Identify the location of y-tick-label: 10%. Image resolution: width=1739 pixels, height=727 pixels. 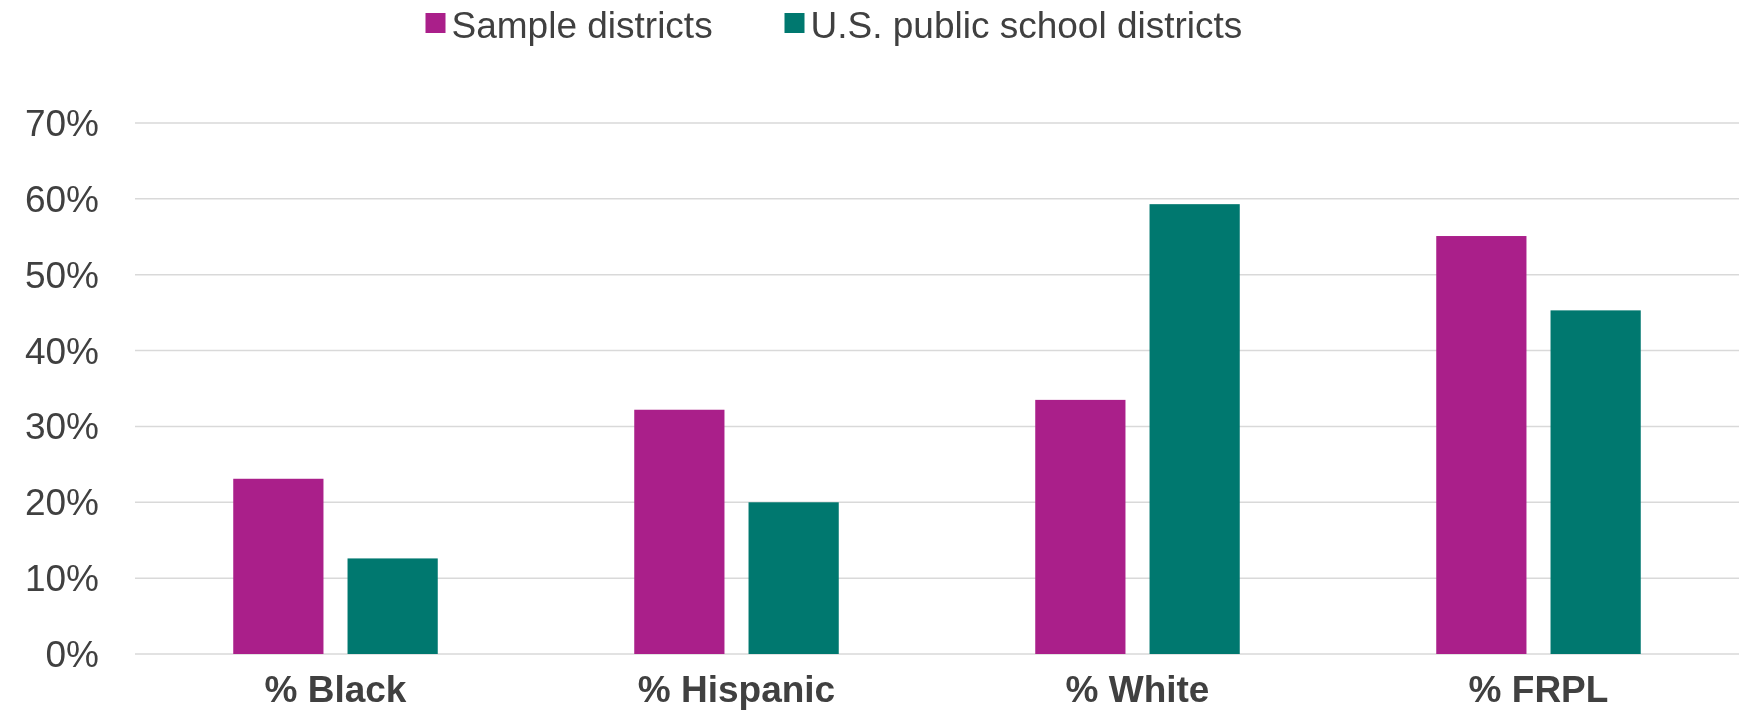
(61, 579).